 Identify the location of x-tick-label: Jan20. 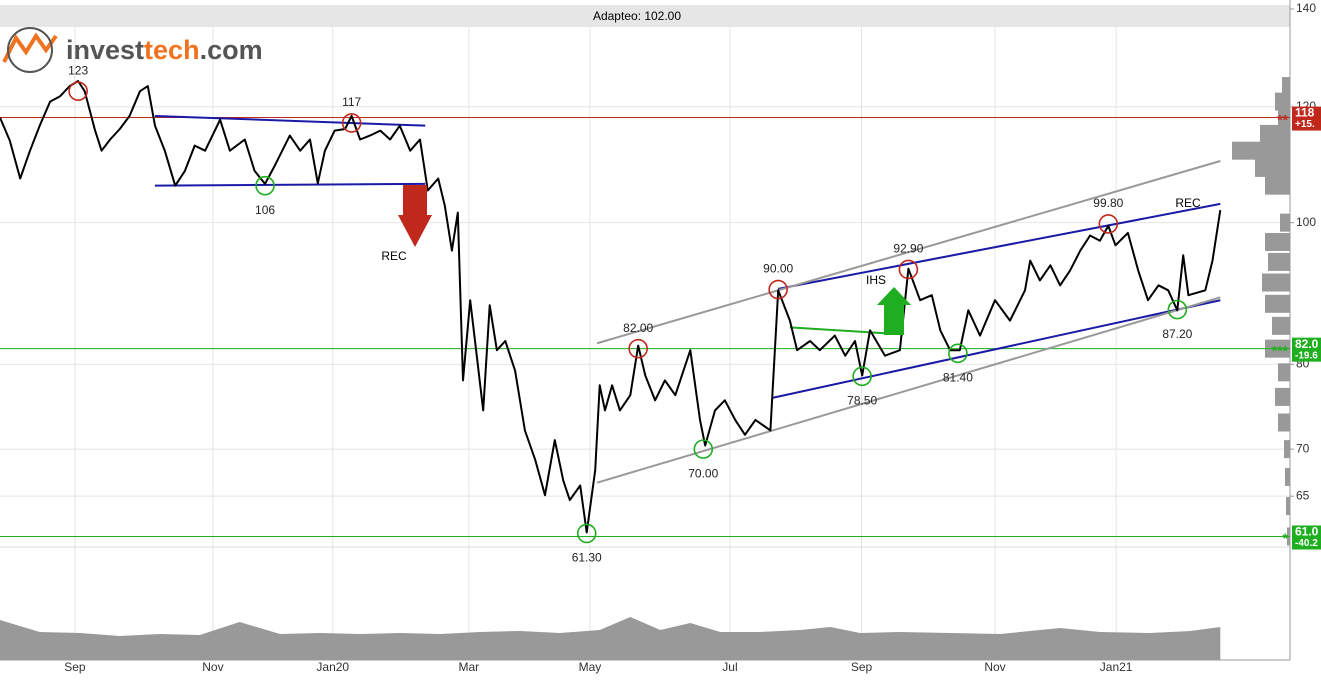
(332, 667).